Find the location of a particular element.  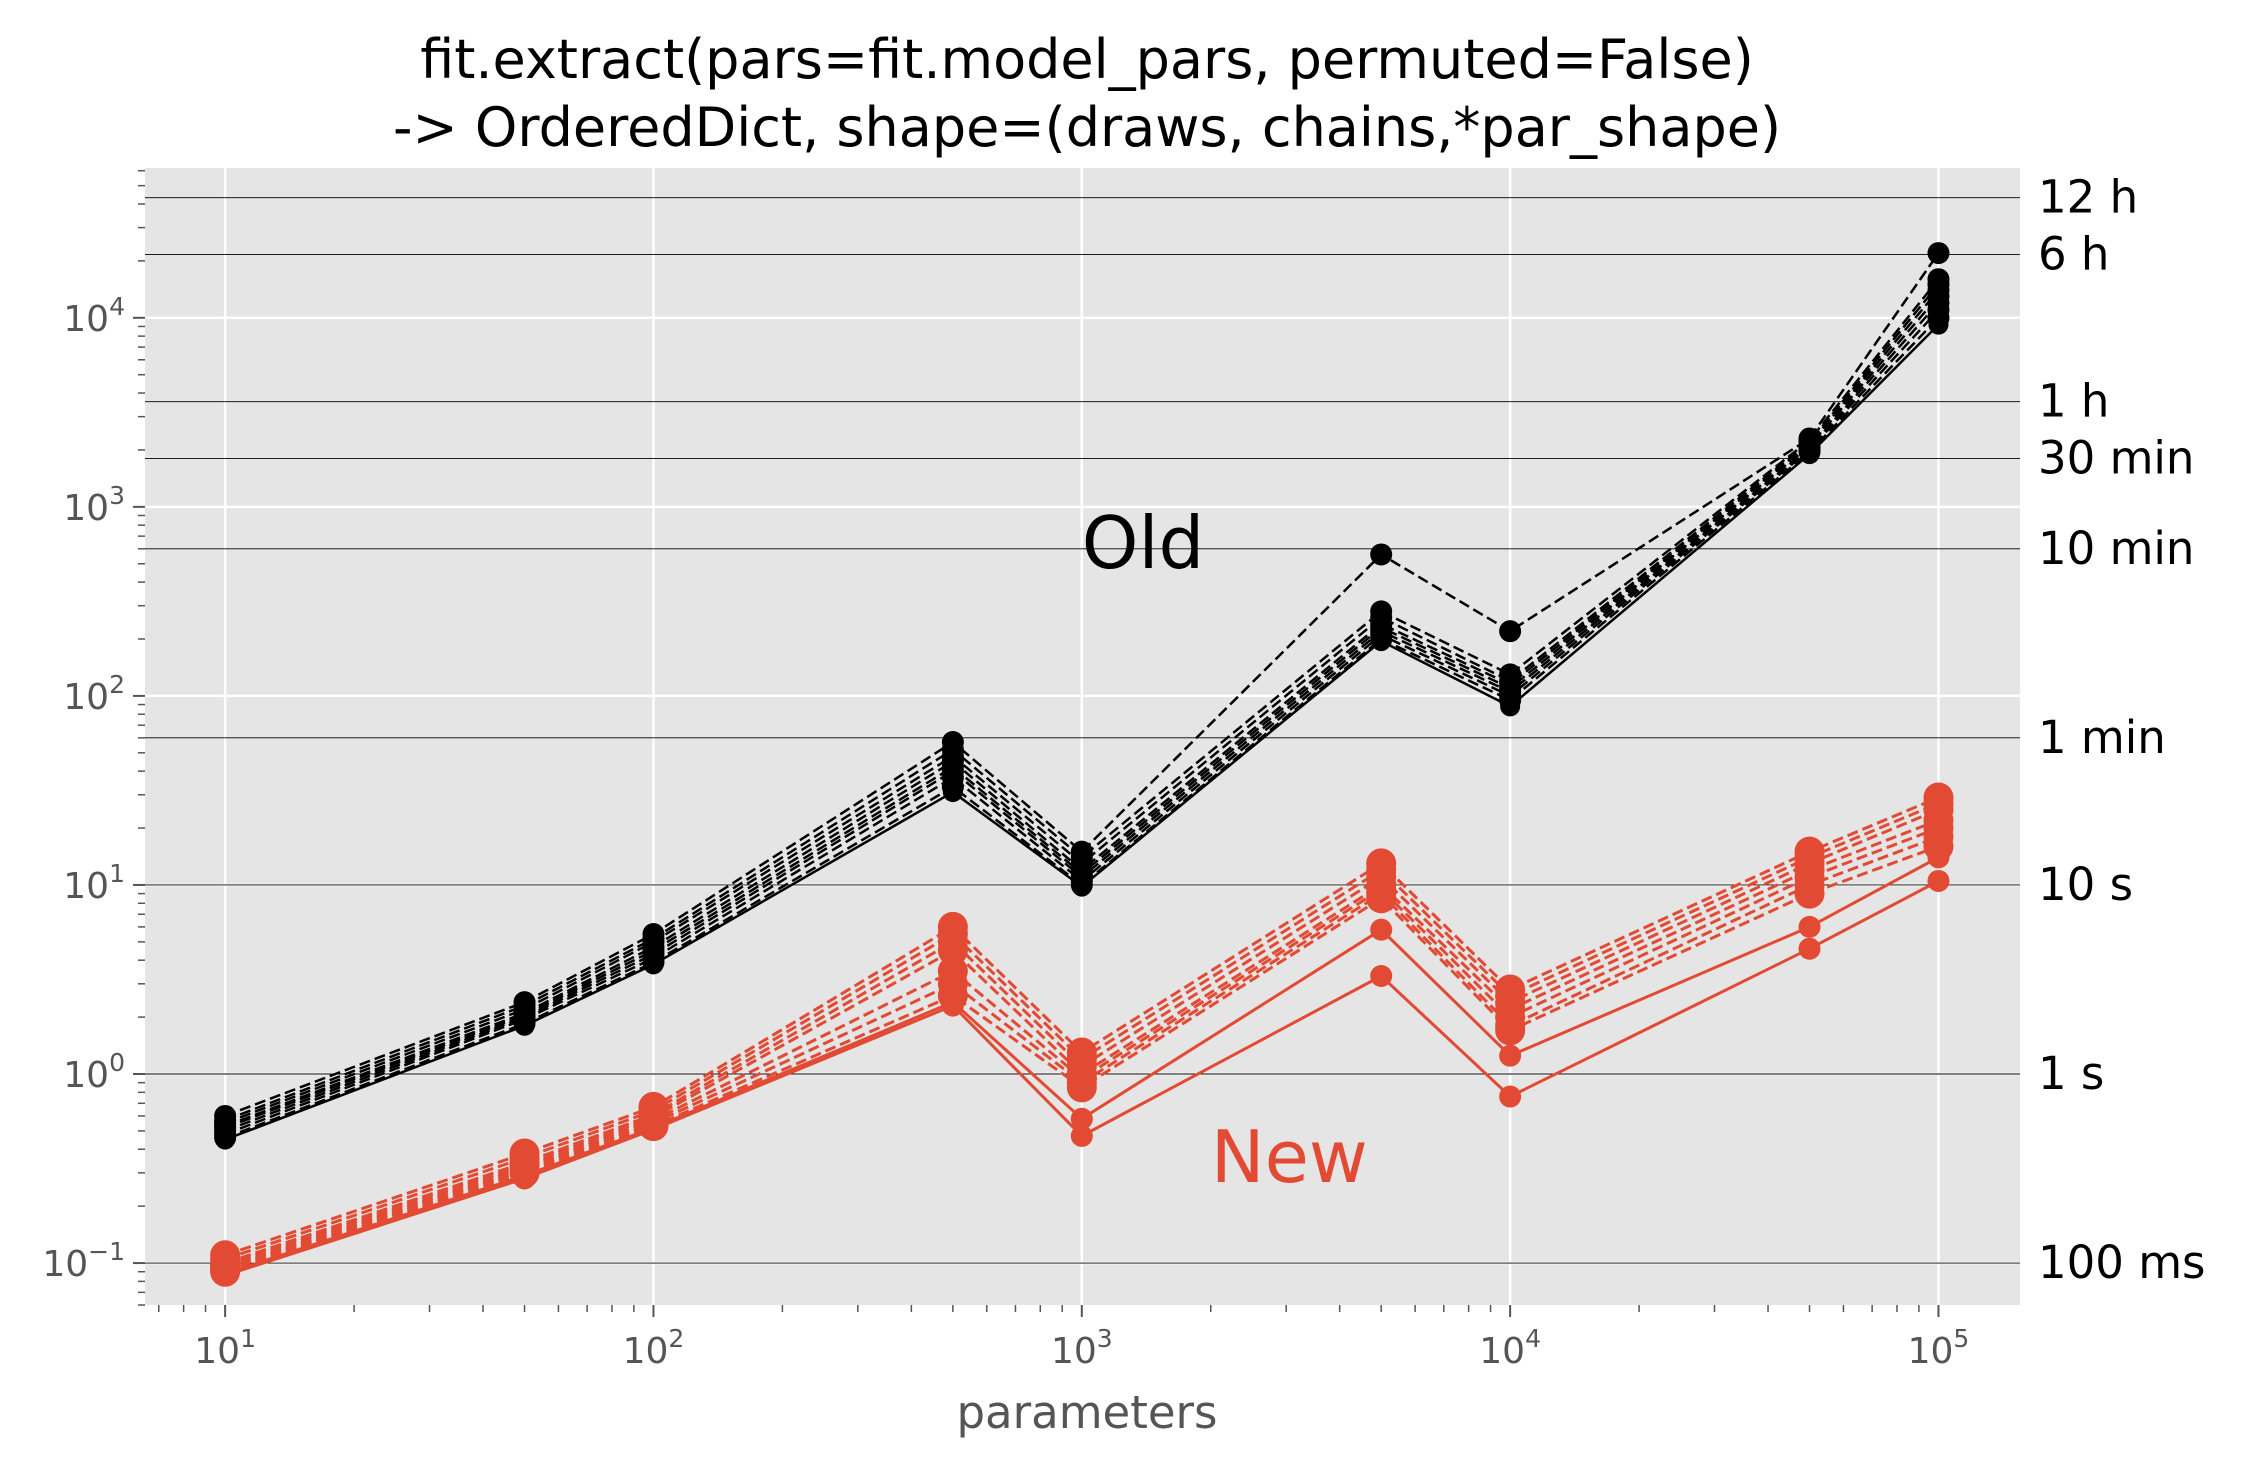

x-tick-label: 10⁵ is located at coordinates (1939, 1348).